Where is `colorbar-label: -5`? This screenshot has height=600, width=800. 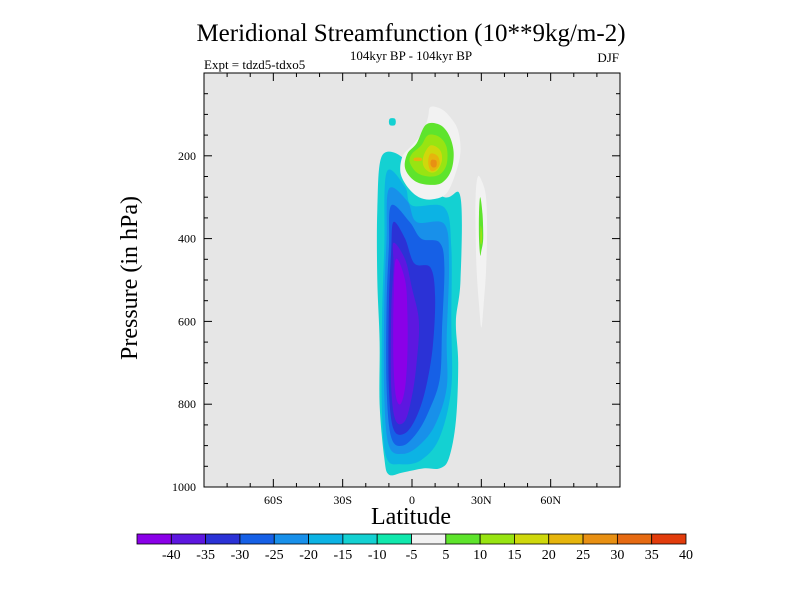 colorbar-label: -5 is located at coordinates (412, 555).